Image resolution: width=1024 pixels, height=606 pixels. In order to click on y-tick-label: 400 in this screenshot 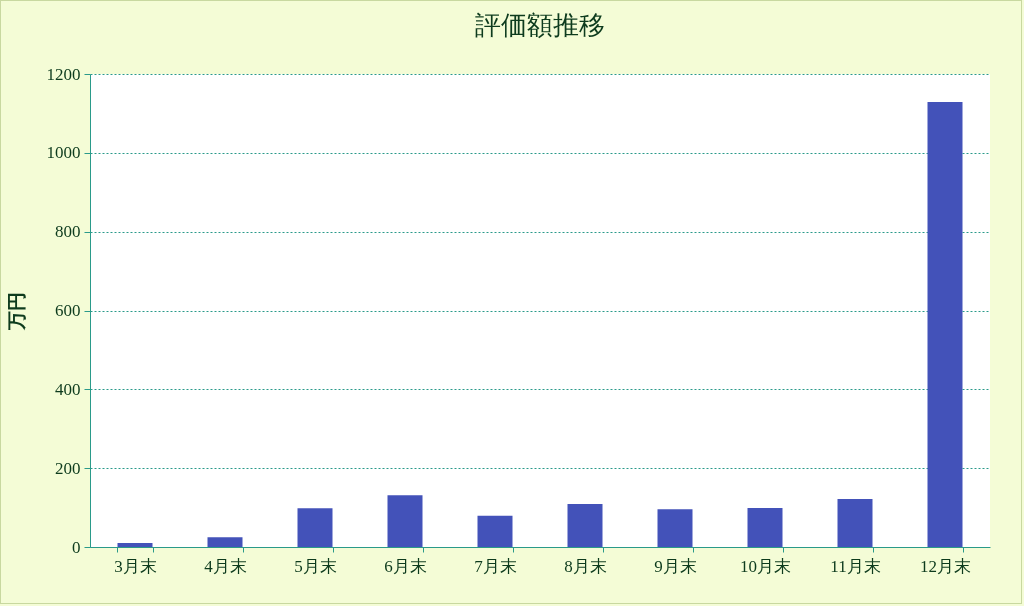, I will do `click(68, 389)`.